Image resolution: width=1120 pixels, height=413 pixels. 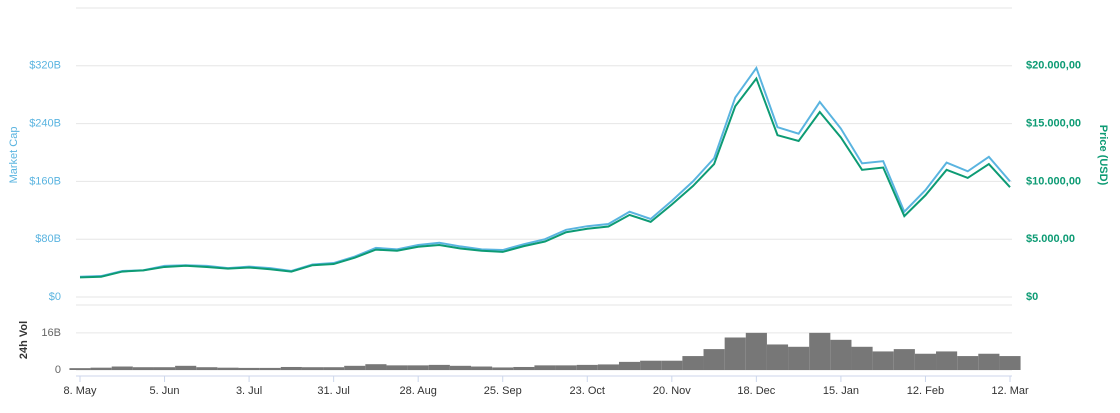 What do you see at coordinates (80, 391) in the screenshot?
I see `x-tick-label: 8. May` at bounding box center [80, 391].